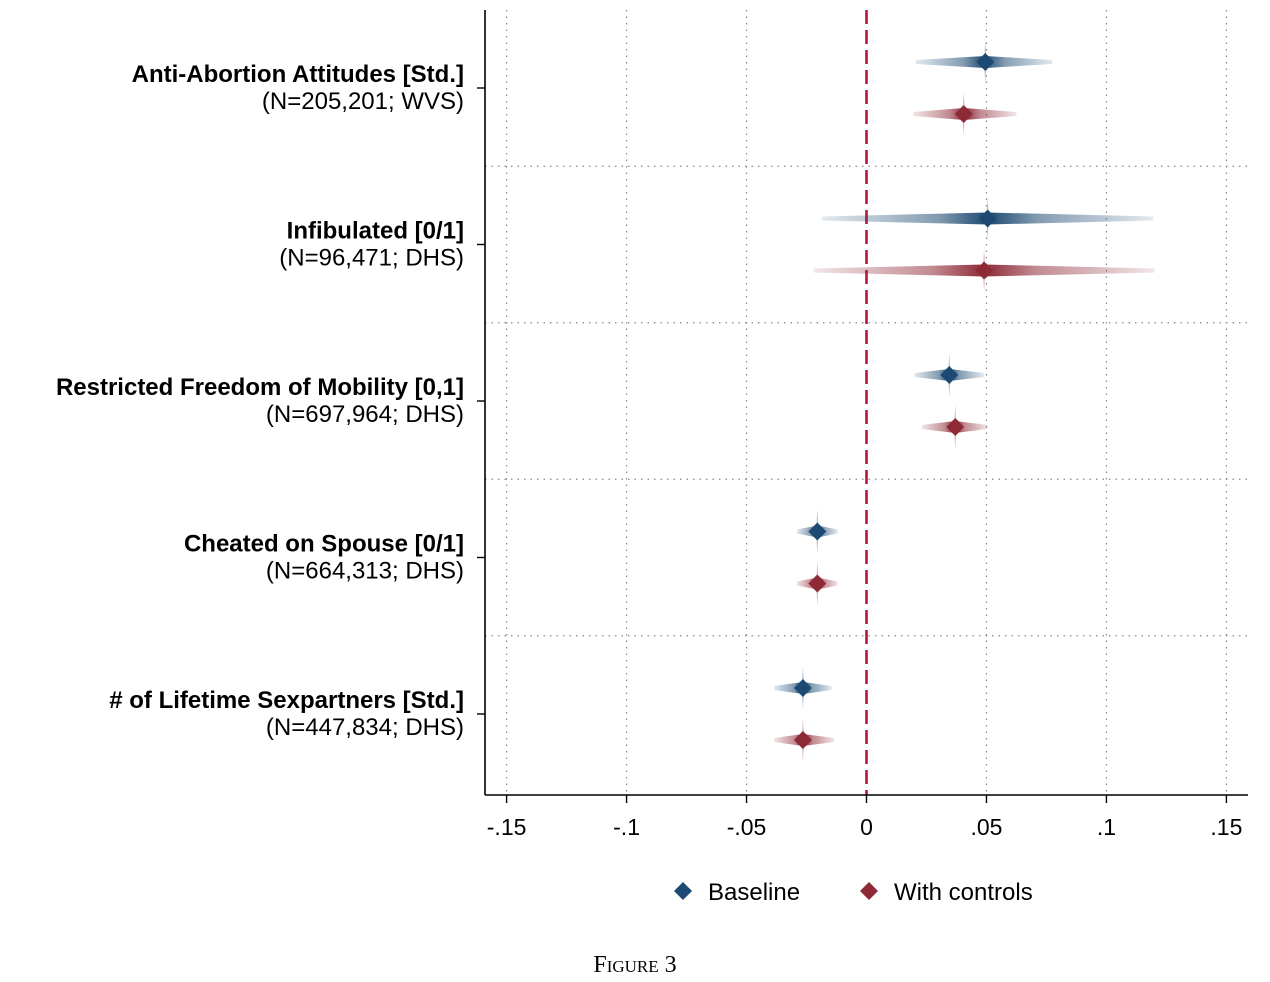  I want to click on x-tick-label: 0, so click(866, 827).